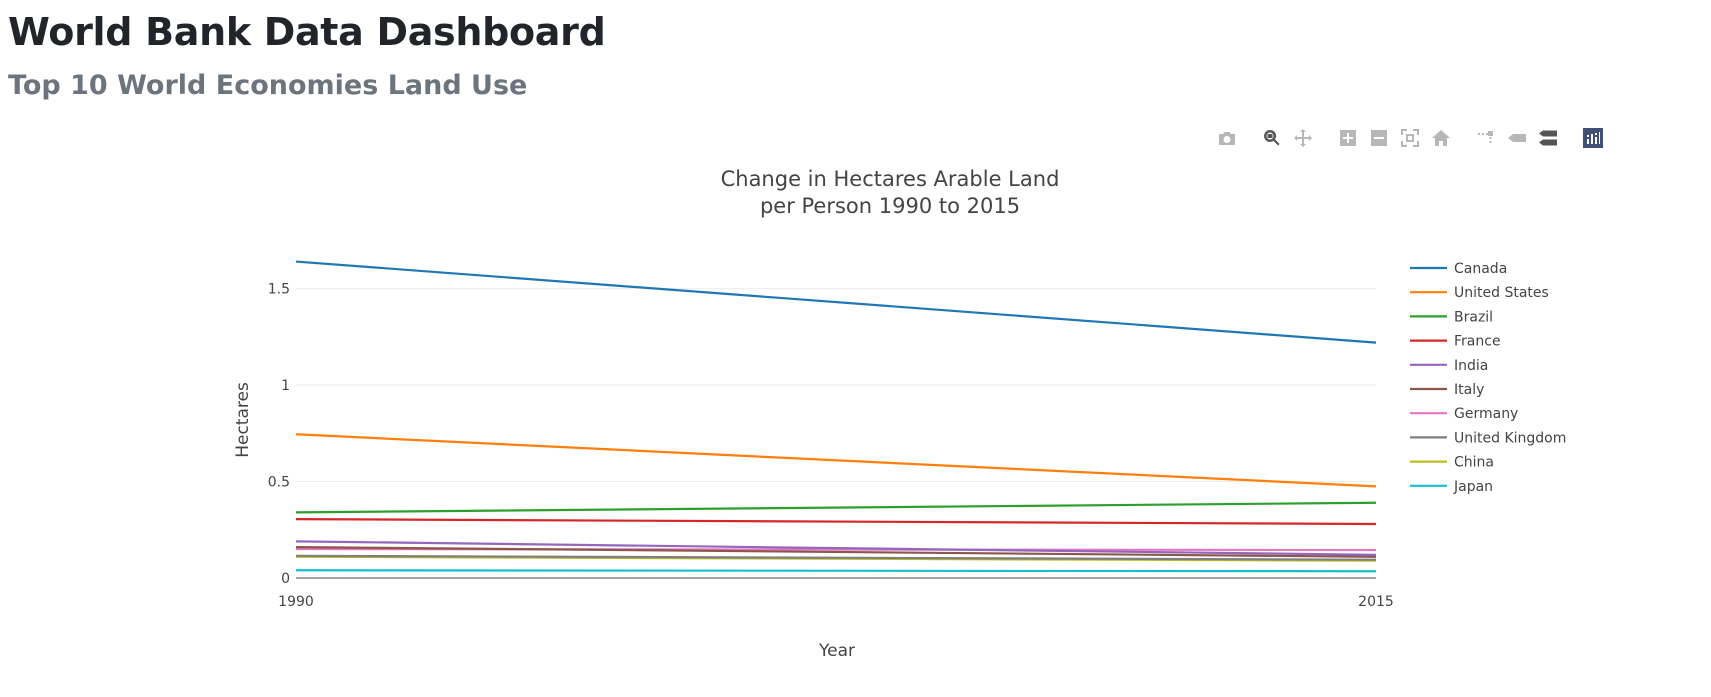 This screenshot has width=1711, height=697. Describe the element at coordinates (279, 290) in the screenshot. I see `y-tick-label: 1.5` at that location.